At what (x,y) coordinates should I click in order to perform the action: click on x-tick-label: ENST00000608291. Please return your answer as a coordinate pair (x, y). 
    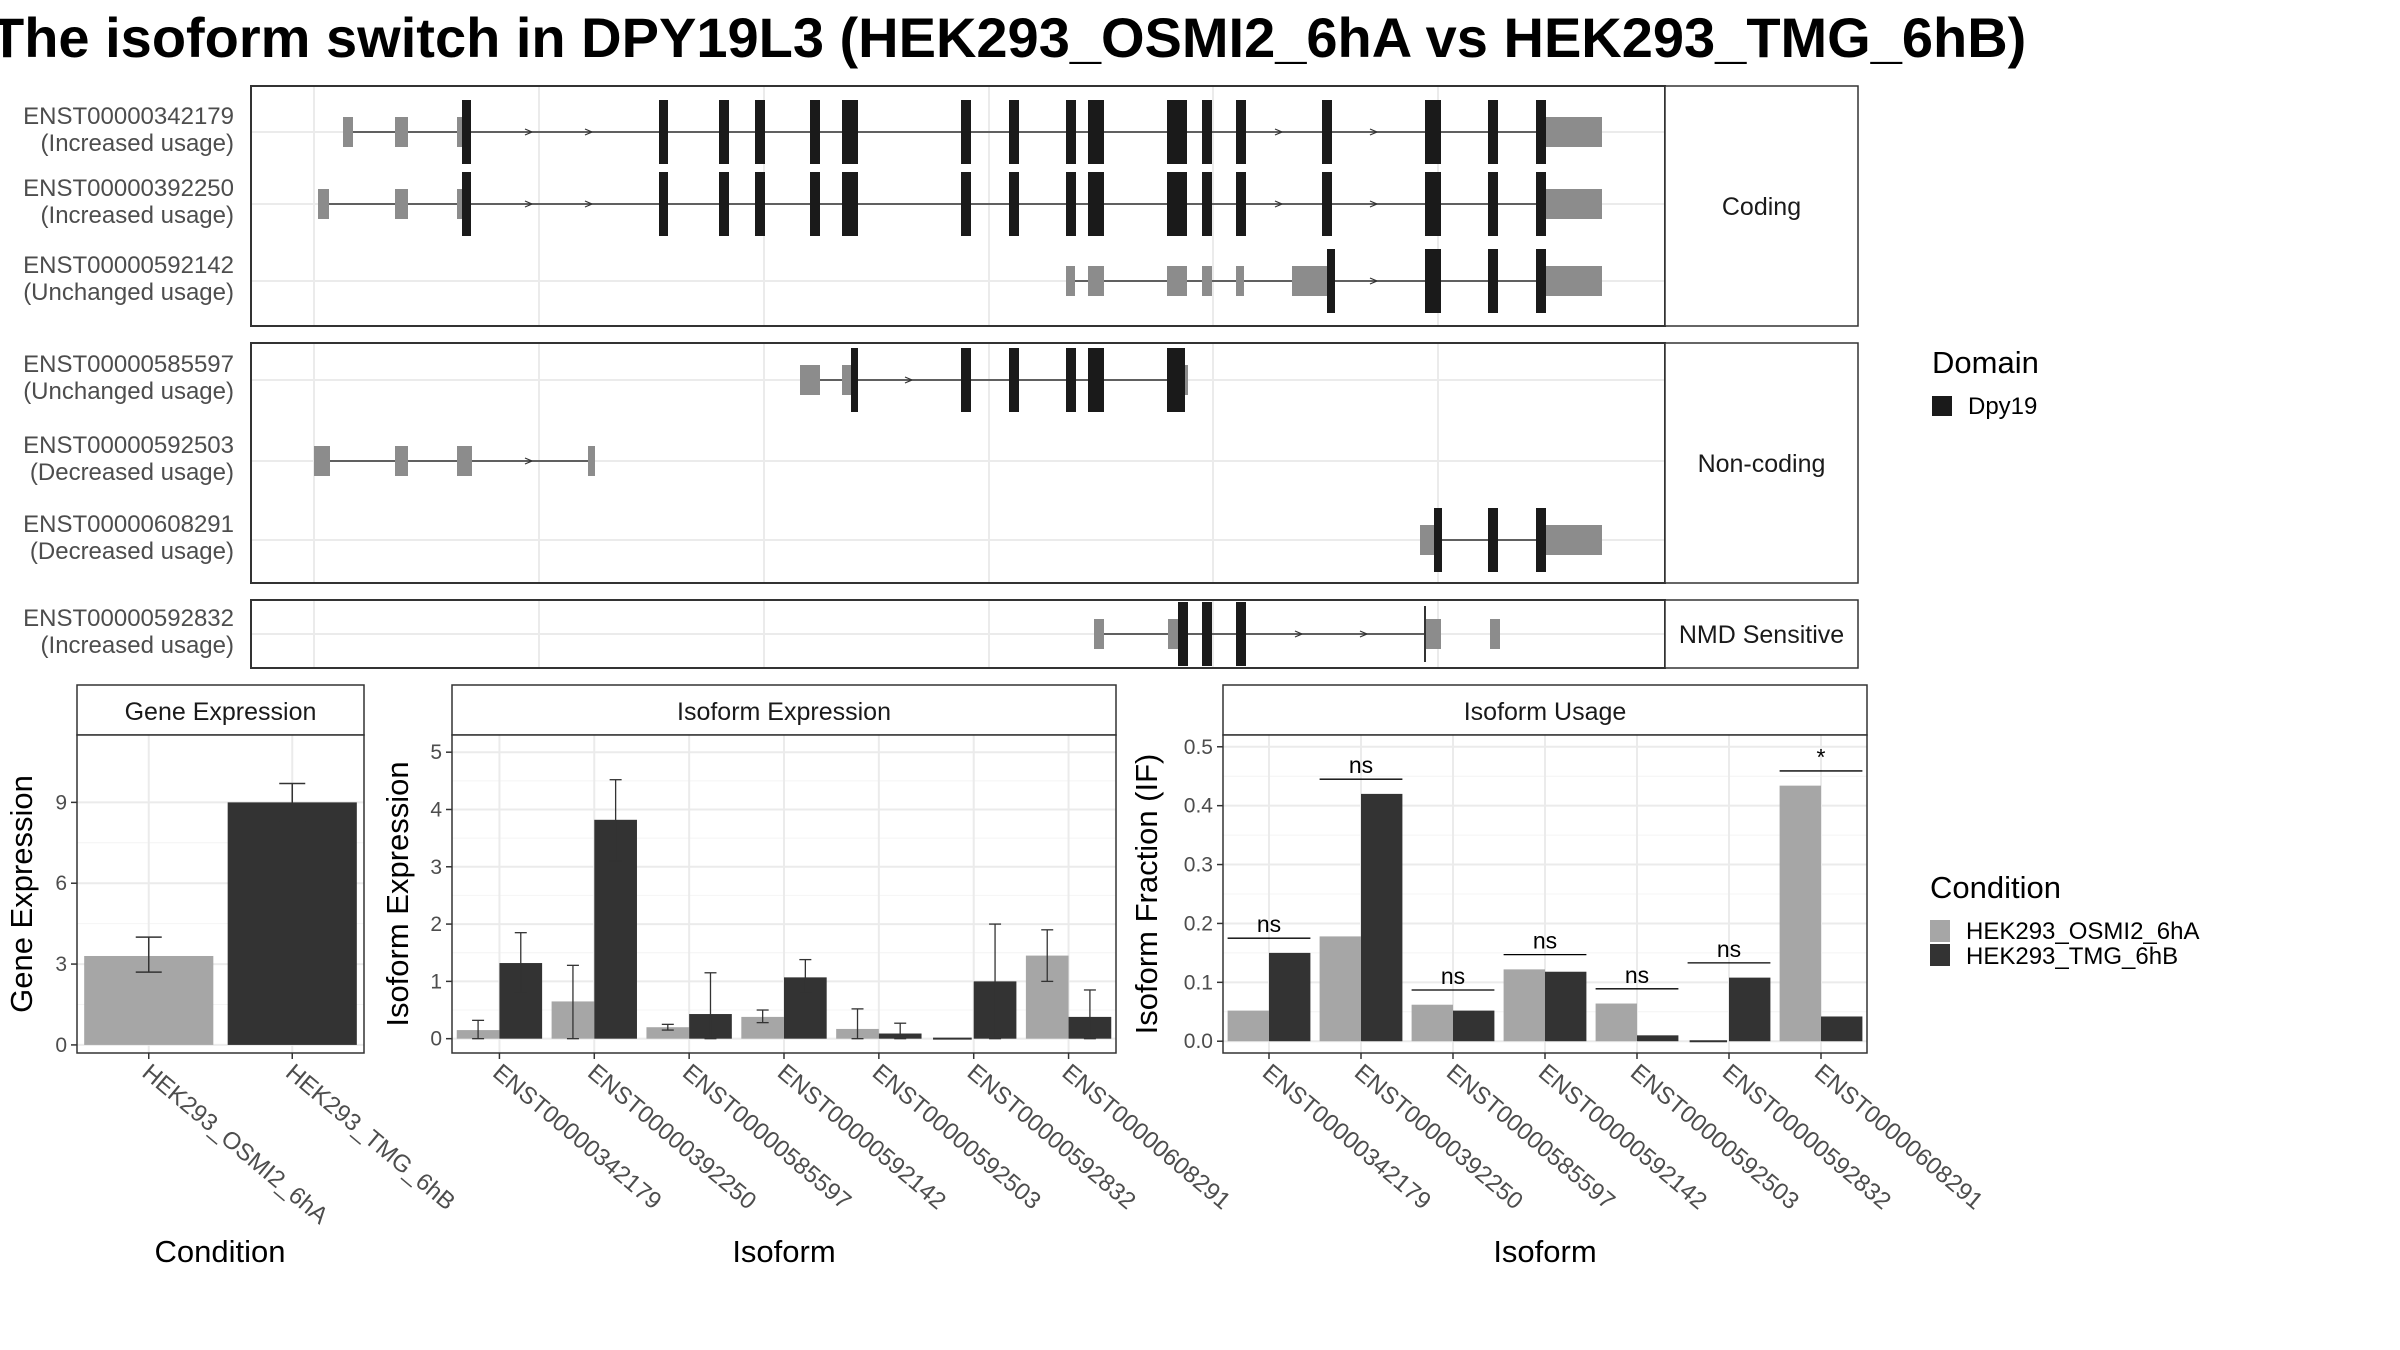
    Looking at the image, I should click on (1146, 1137).